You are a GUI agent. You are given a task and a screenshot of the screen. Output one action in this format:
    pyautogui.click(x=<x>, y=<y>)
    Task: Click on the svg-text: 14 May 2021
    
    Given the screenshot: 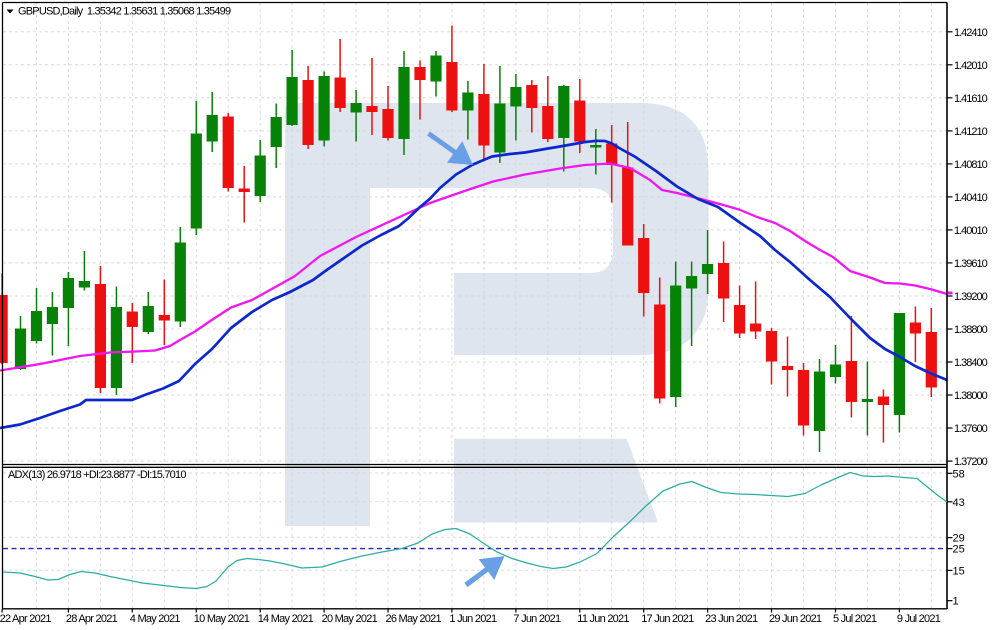 What is the action you would take?
    pyautogui.click(x=286, y=619)
    